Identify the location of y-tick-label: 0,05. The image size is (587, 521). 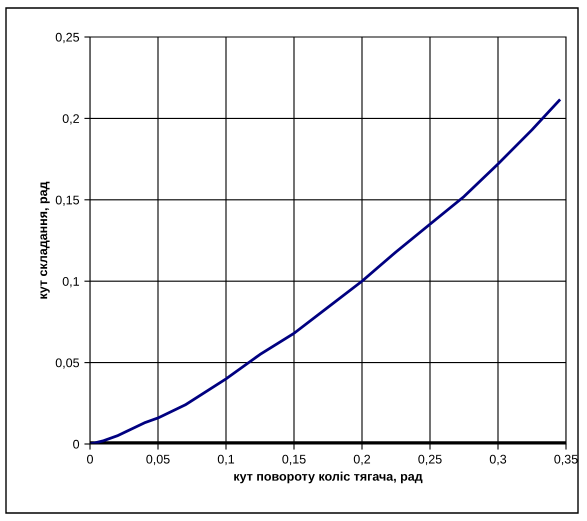
(68, 363).